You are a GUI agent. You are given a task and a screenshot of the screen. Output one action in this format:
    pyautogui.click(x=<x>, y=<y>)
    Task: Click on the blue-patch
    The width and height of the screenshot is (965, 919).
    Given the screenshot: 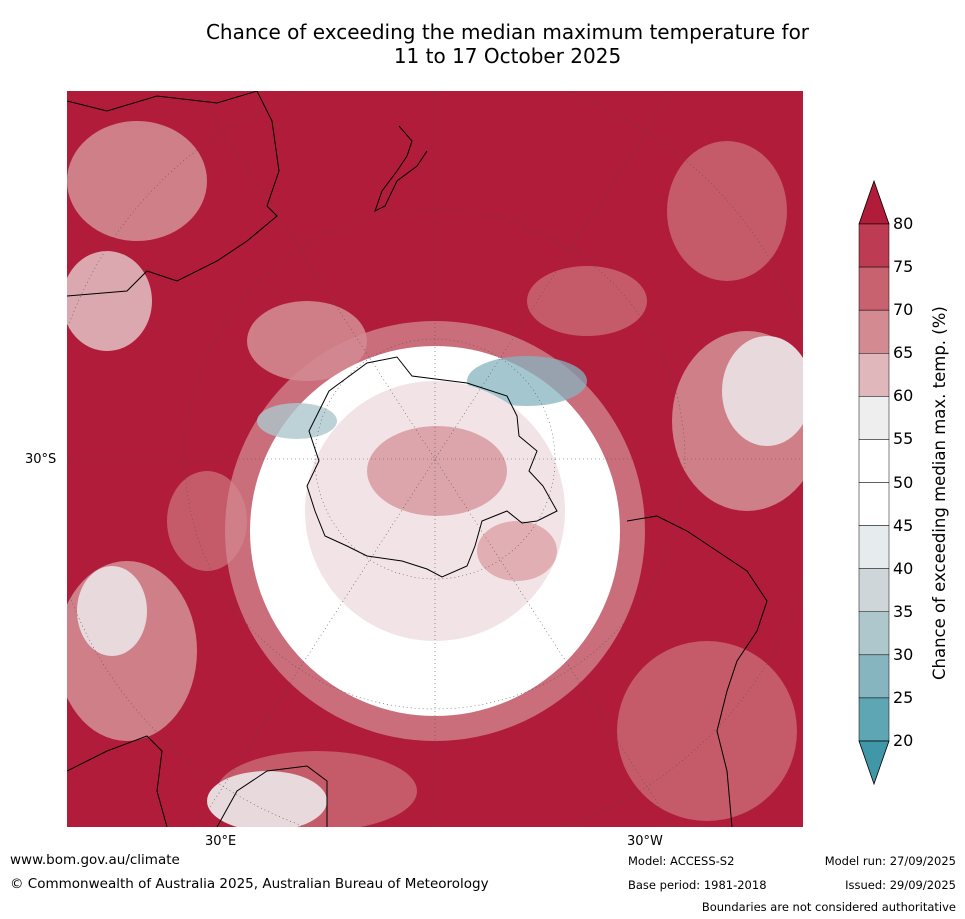 What is the action you would take?
    pyautogui.click(x=527, y=381)
    